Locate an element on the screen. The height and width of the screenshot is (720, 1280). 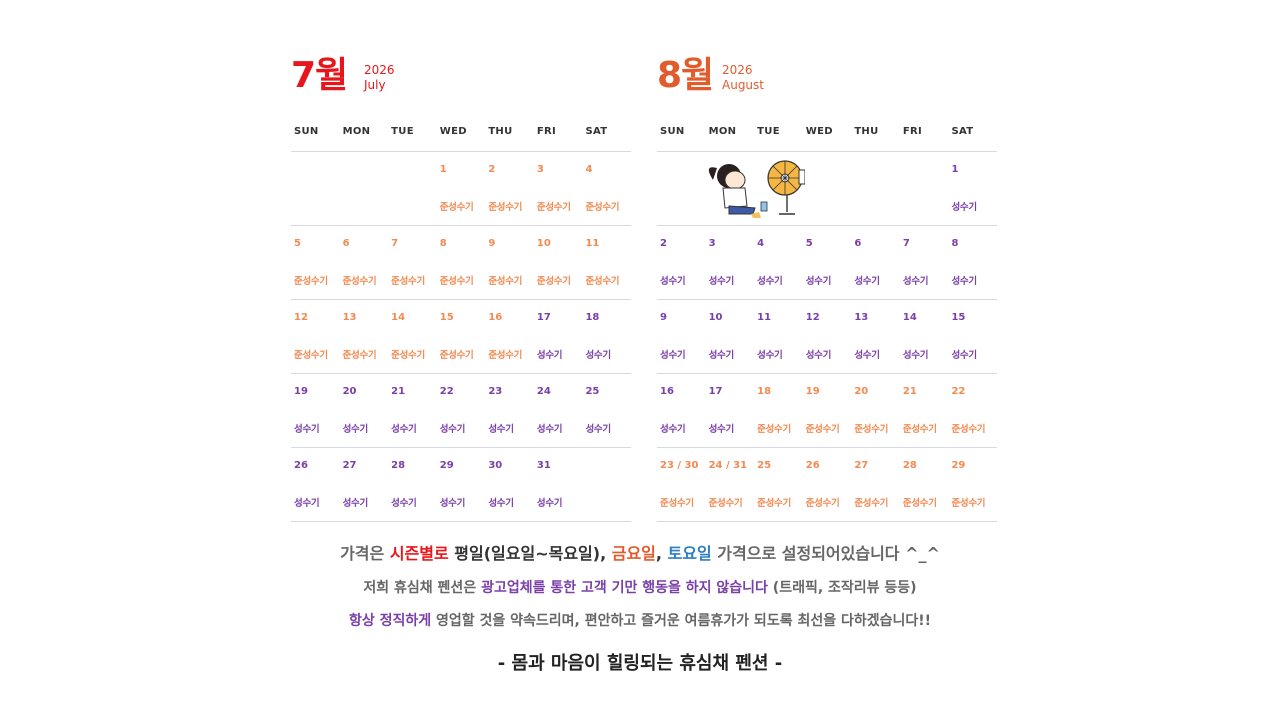
weekday-sun: SUN is located at coordinates (306, 131).